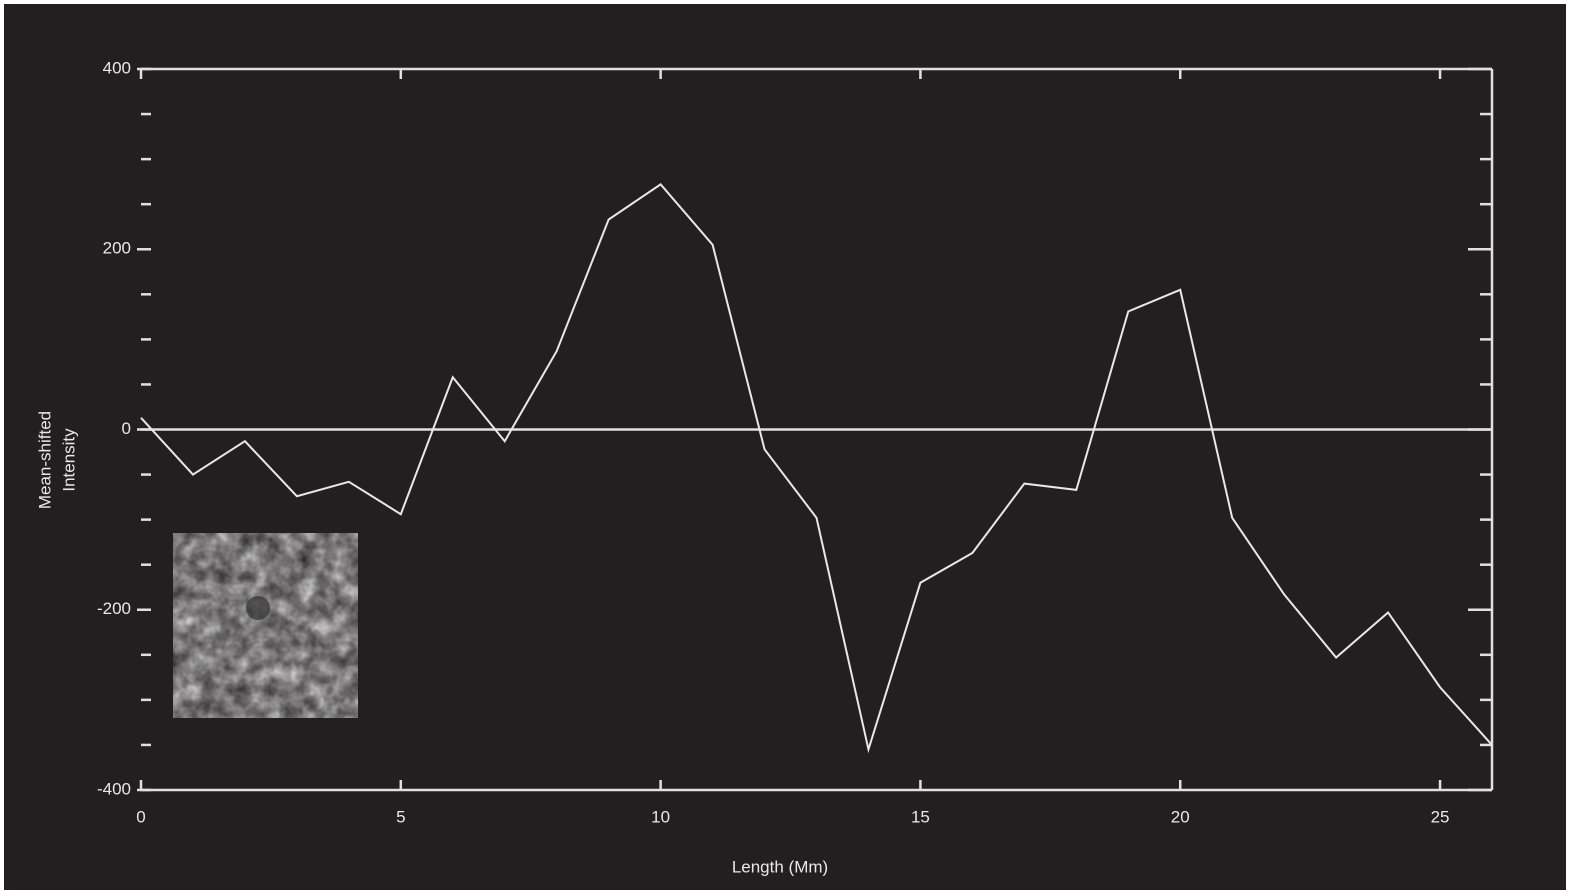  What do you see at coordinates (140, 816) in the screenshot?
I see `x-tick-label: 0` at bounding box center [140, 816].